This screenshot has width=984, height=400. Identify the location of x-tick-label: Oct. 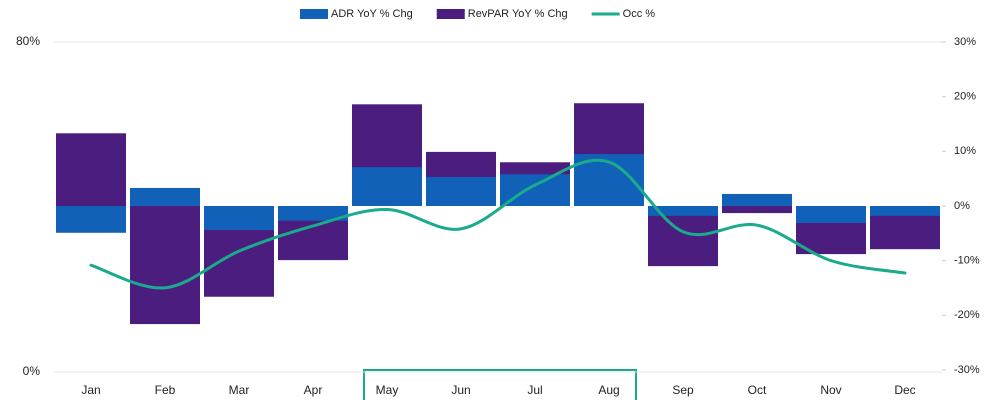
(757, 390).